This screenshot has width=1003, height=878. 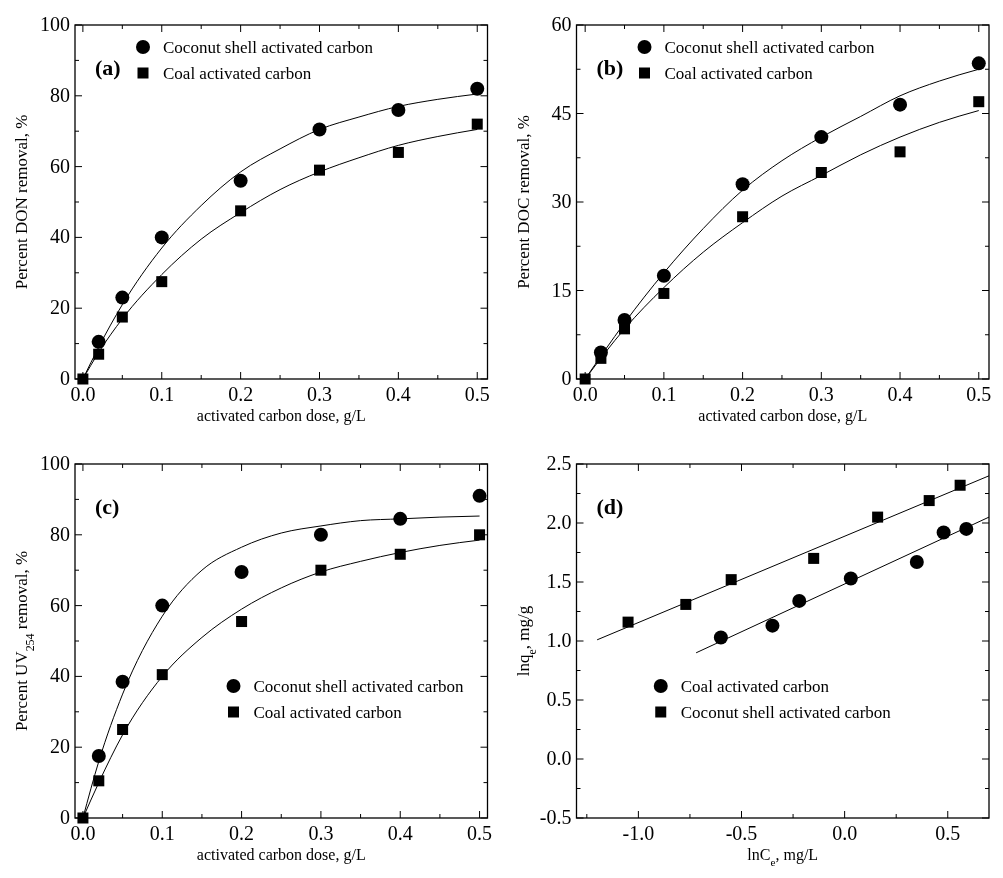 I want to click on y-tick-label: 15, so click(x=561, y=289).